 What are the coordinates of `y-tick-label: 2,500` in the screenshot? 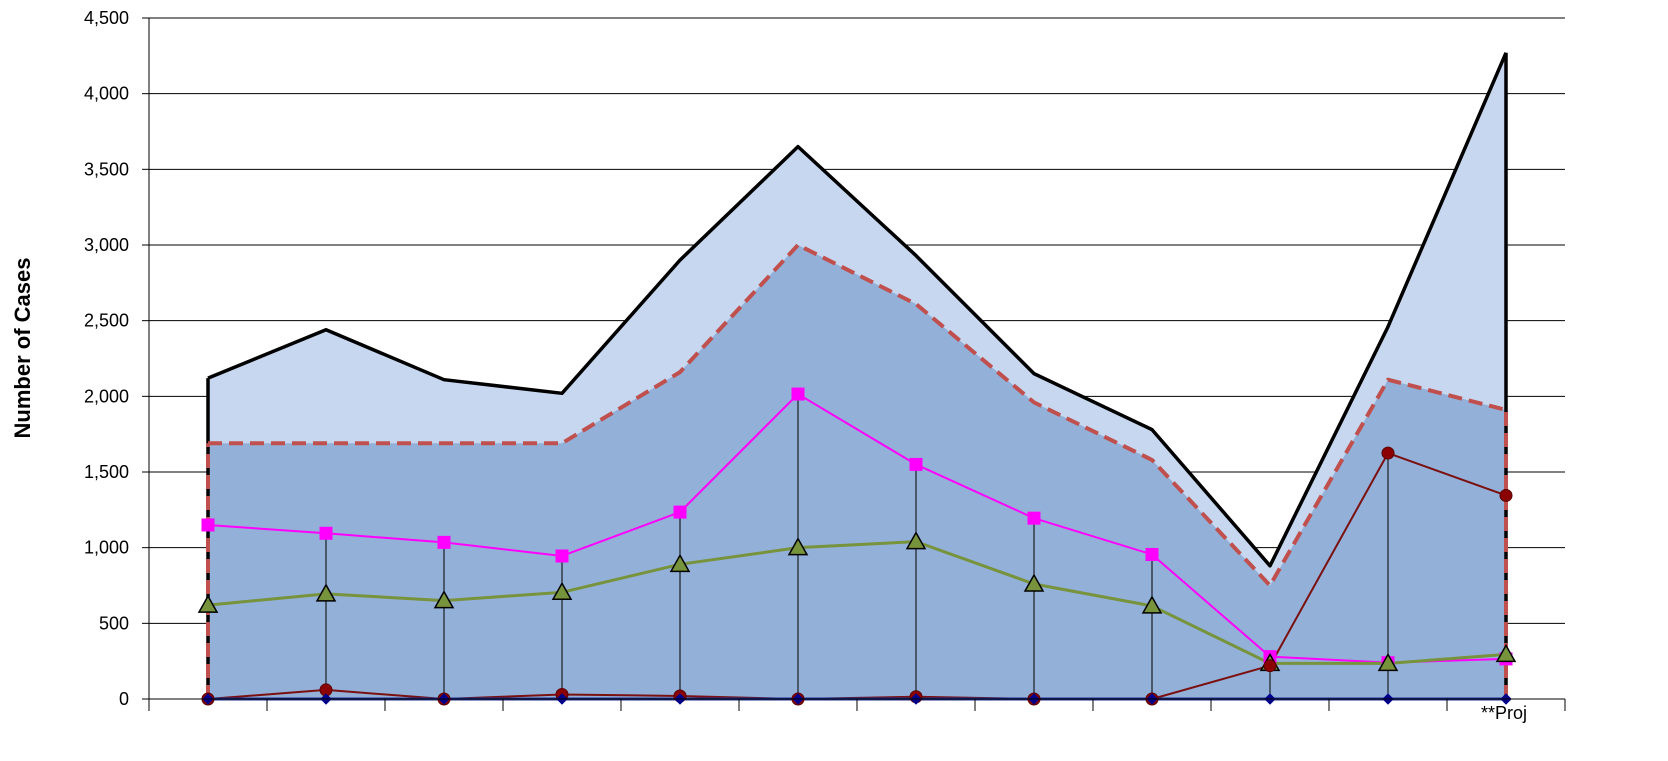 It's located at (106, 321).